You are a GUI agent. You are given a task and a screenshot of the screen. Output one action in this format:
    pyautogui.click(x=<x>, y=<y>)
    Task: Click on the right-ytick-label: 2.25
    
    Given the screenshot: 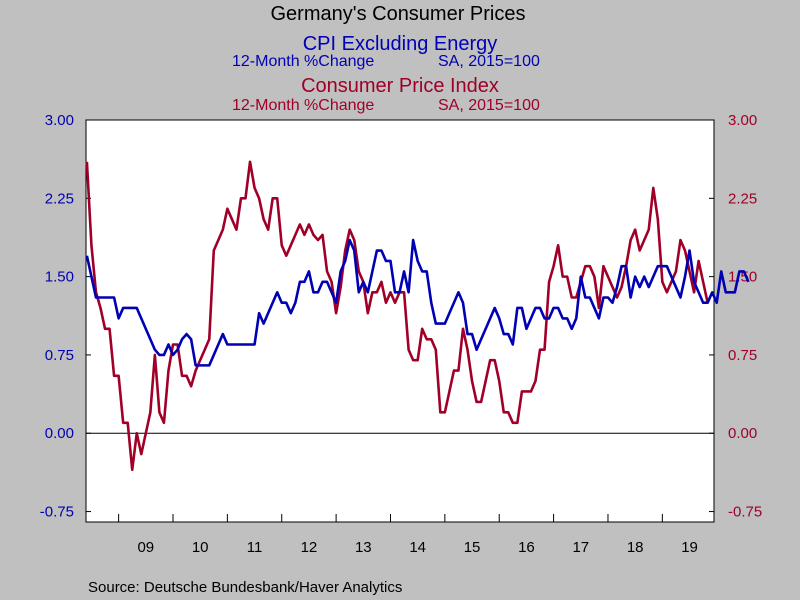 What is the action you would take?
    pyautogui.click(x=742, y=198)
    